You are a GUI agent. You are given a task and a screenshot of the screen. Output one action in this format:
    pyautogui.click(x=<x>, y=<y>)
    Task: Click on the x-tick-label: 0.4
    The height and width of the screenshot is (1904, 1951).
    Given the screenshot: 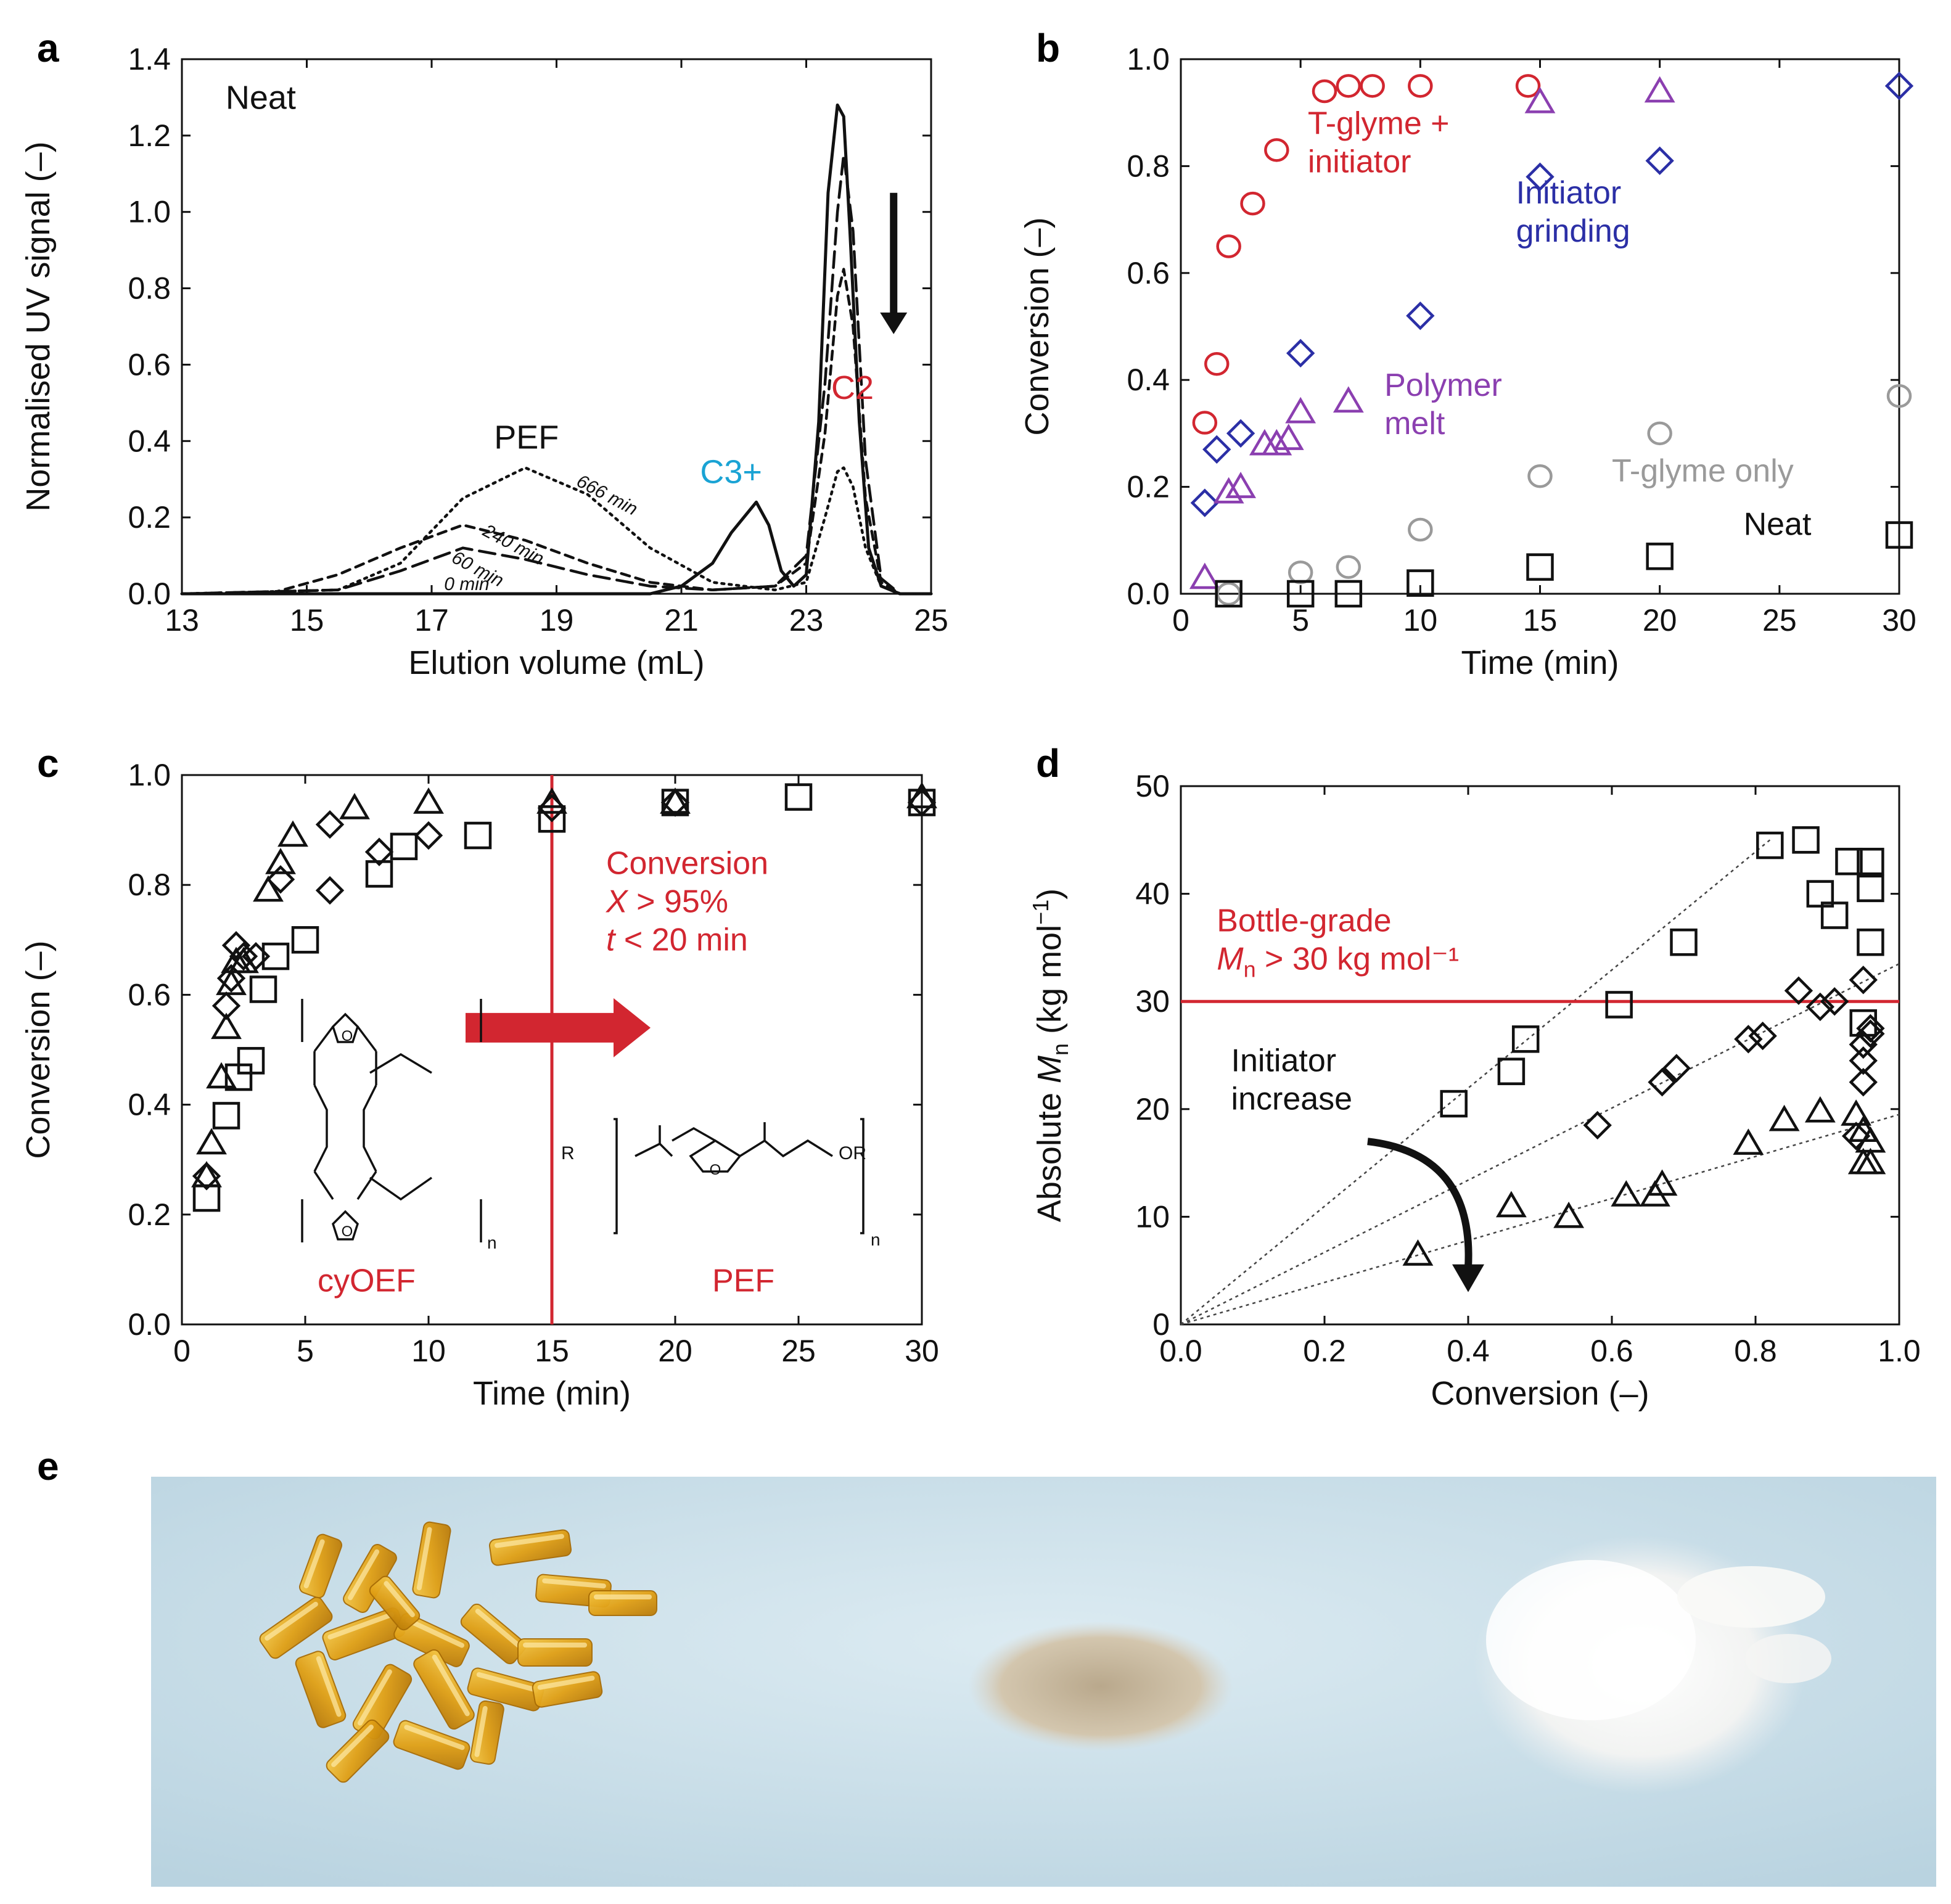 What is the action you would take?
    pyautogui.click(x=1468, y=1351)
    